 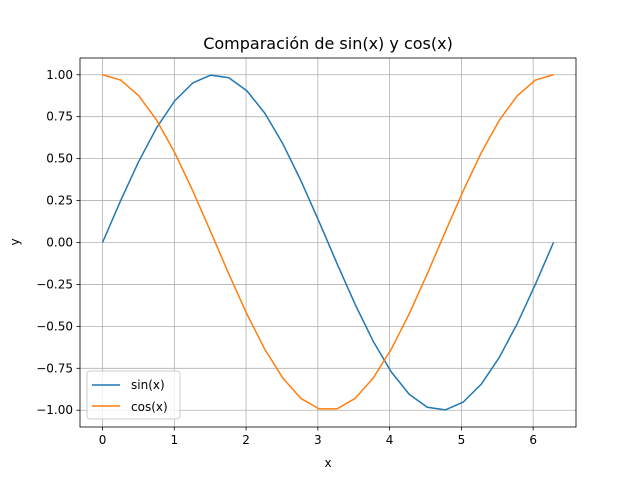 I want to click on chart-title: Comparación de sin(x) y cos(x), so click(x=328, y=43).